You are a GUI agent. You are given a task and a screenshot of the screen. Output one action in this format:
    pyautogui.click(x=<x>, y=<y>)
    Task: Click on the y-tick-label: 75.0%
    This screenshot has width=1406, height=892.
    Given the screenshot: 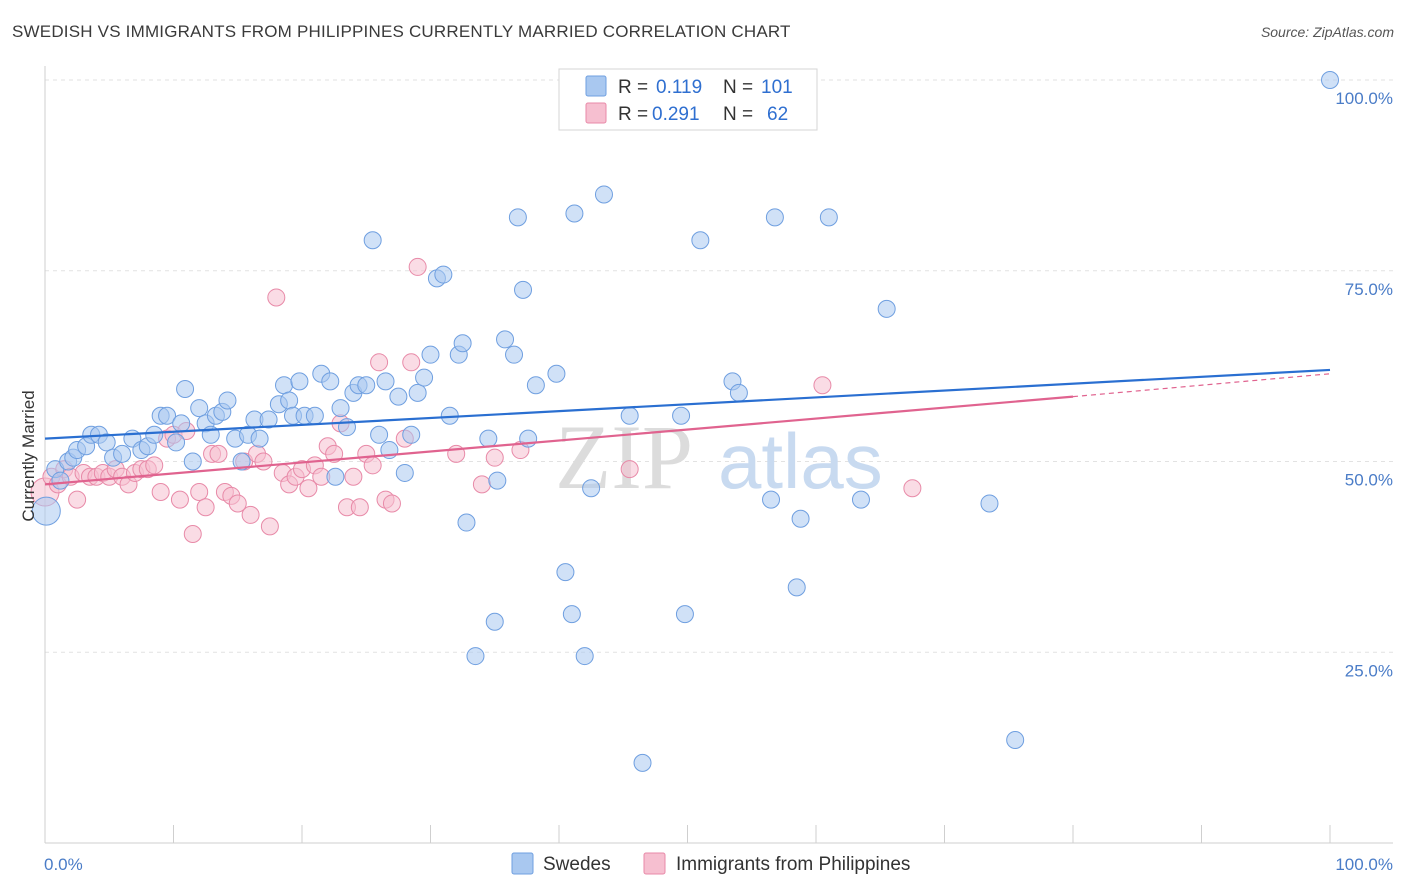 What is the action you would take?
    pyautogui.click(x=1369, y=289)
    